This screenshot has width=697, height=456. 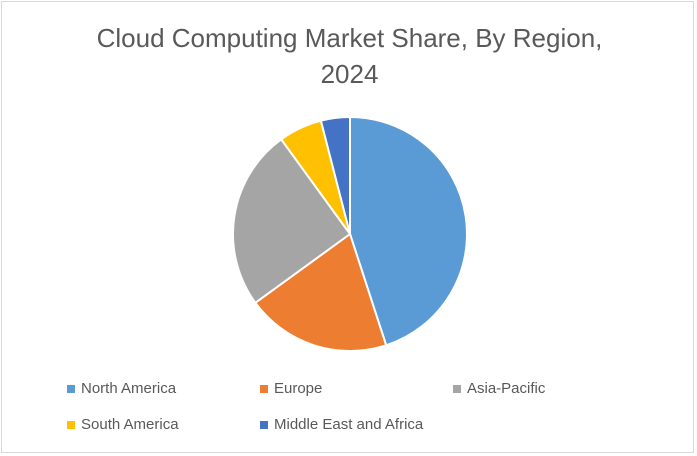 I want to click on legend-label-south-america: South America, so click(x=130, y=424).